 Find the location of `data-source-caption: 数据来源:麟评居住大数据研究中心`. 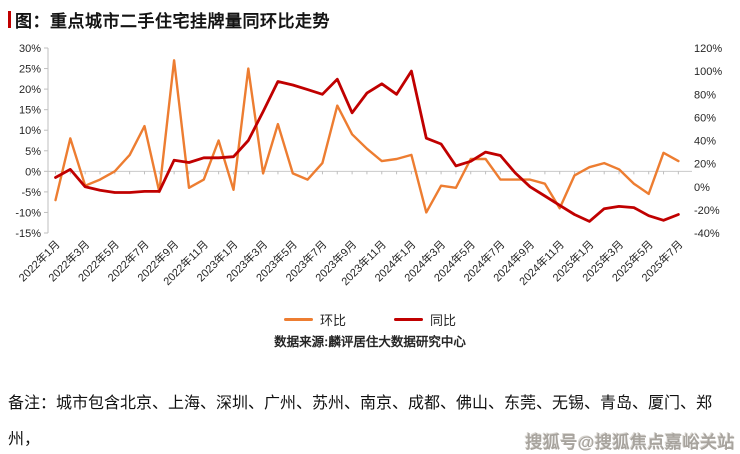

data-source-caption: 数据来源:麟评居住大数据研究中心 is located at coordinates (370, 342).